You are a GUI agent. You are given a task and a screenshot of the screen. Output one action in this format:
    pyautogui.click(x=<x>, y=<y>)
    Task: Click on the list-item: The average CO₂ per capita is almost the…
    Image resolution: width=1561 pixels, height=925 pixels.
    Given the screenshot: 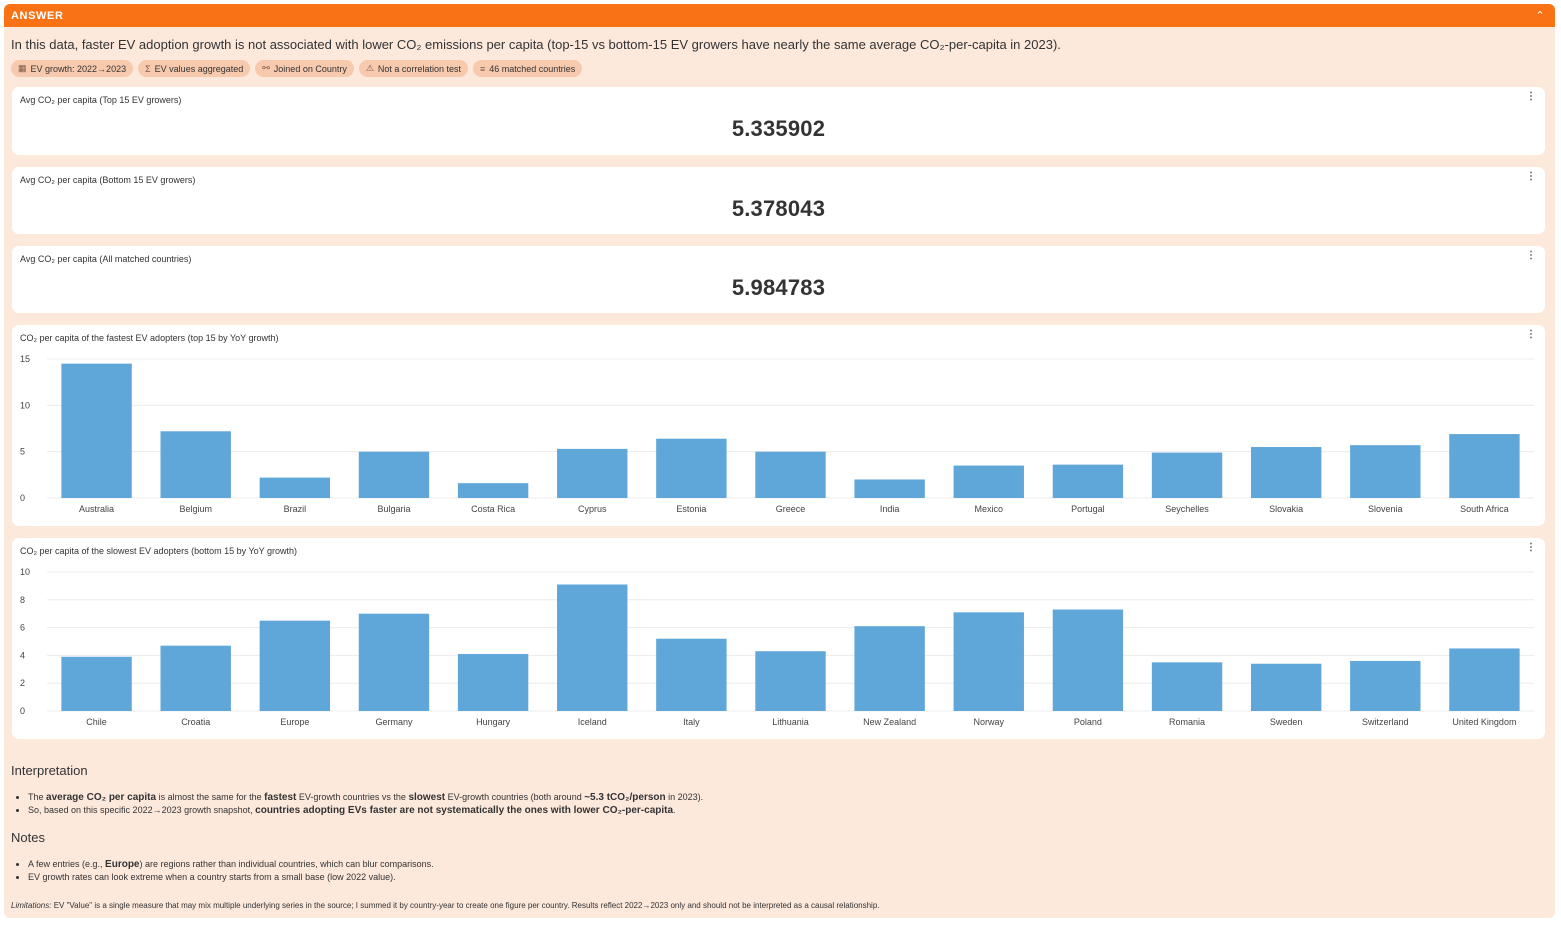 What is the action you would take?
    pyautogui.click(x=365, y=797)
    